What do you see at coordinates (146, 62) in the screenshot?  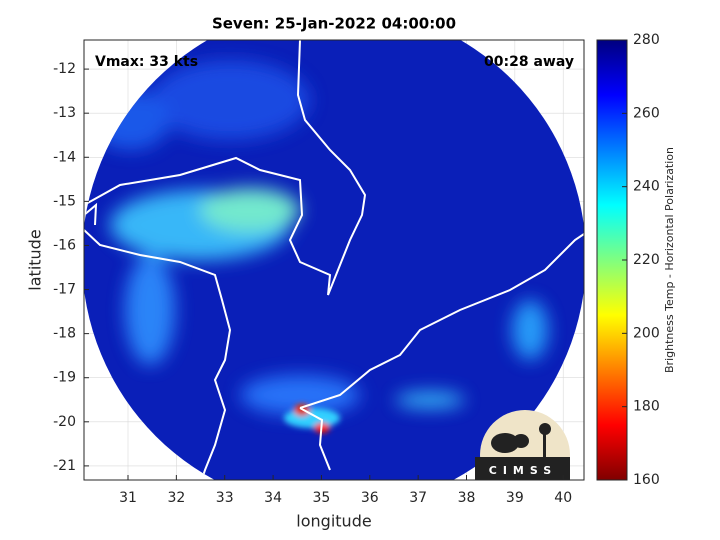 I see `vmax-annotation: Vmax: 33 kts` at bounding box center [146, 62].